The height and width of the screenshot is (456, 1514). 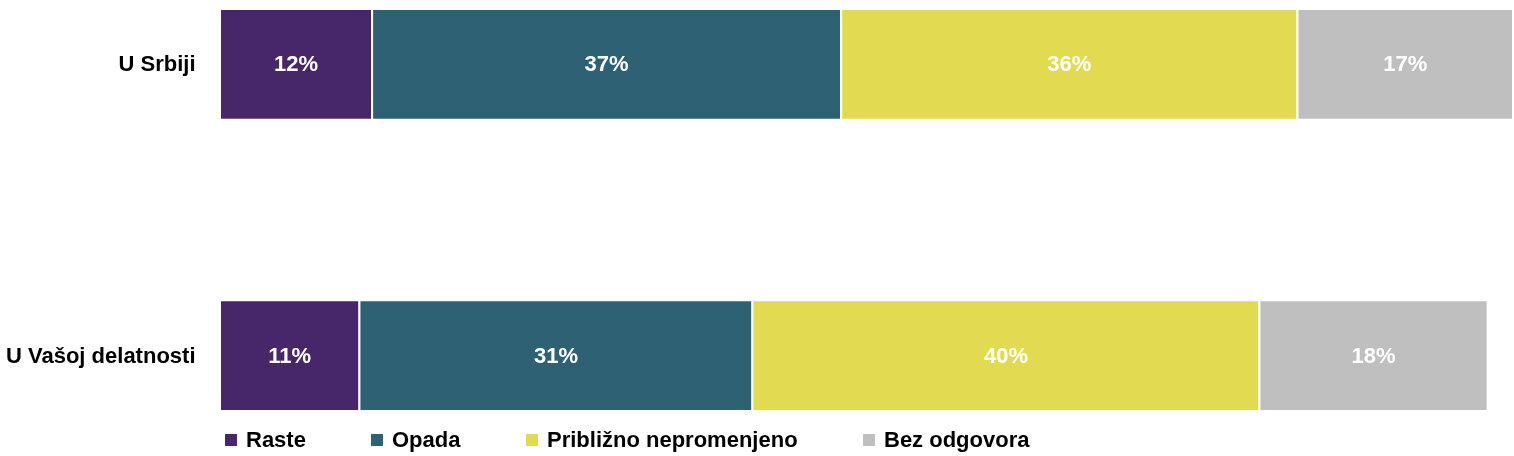 I want to click on data-label: 40%, so click(x=1005, y=355).